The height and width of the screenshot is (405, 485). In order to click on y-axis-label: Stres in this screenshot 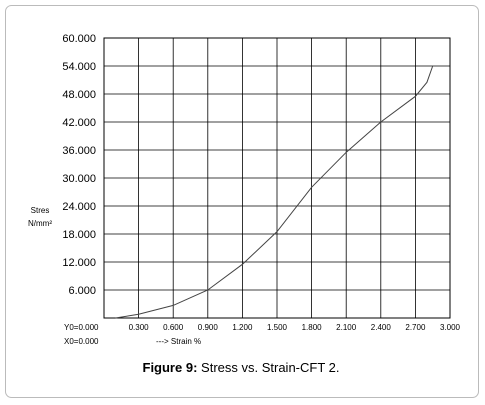, I will do `click(40, 210)`.